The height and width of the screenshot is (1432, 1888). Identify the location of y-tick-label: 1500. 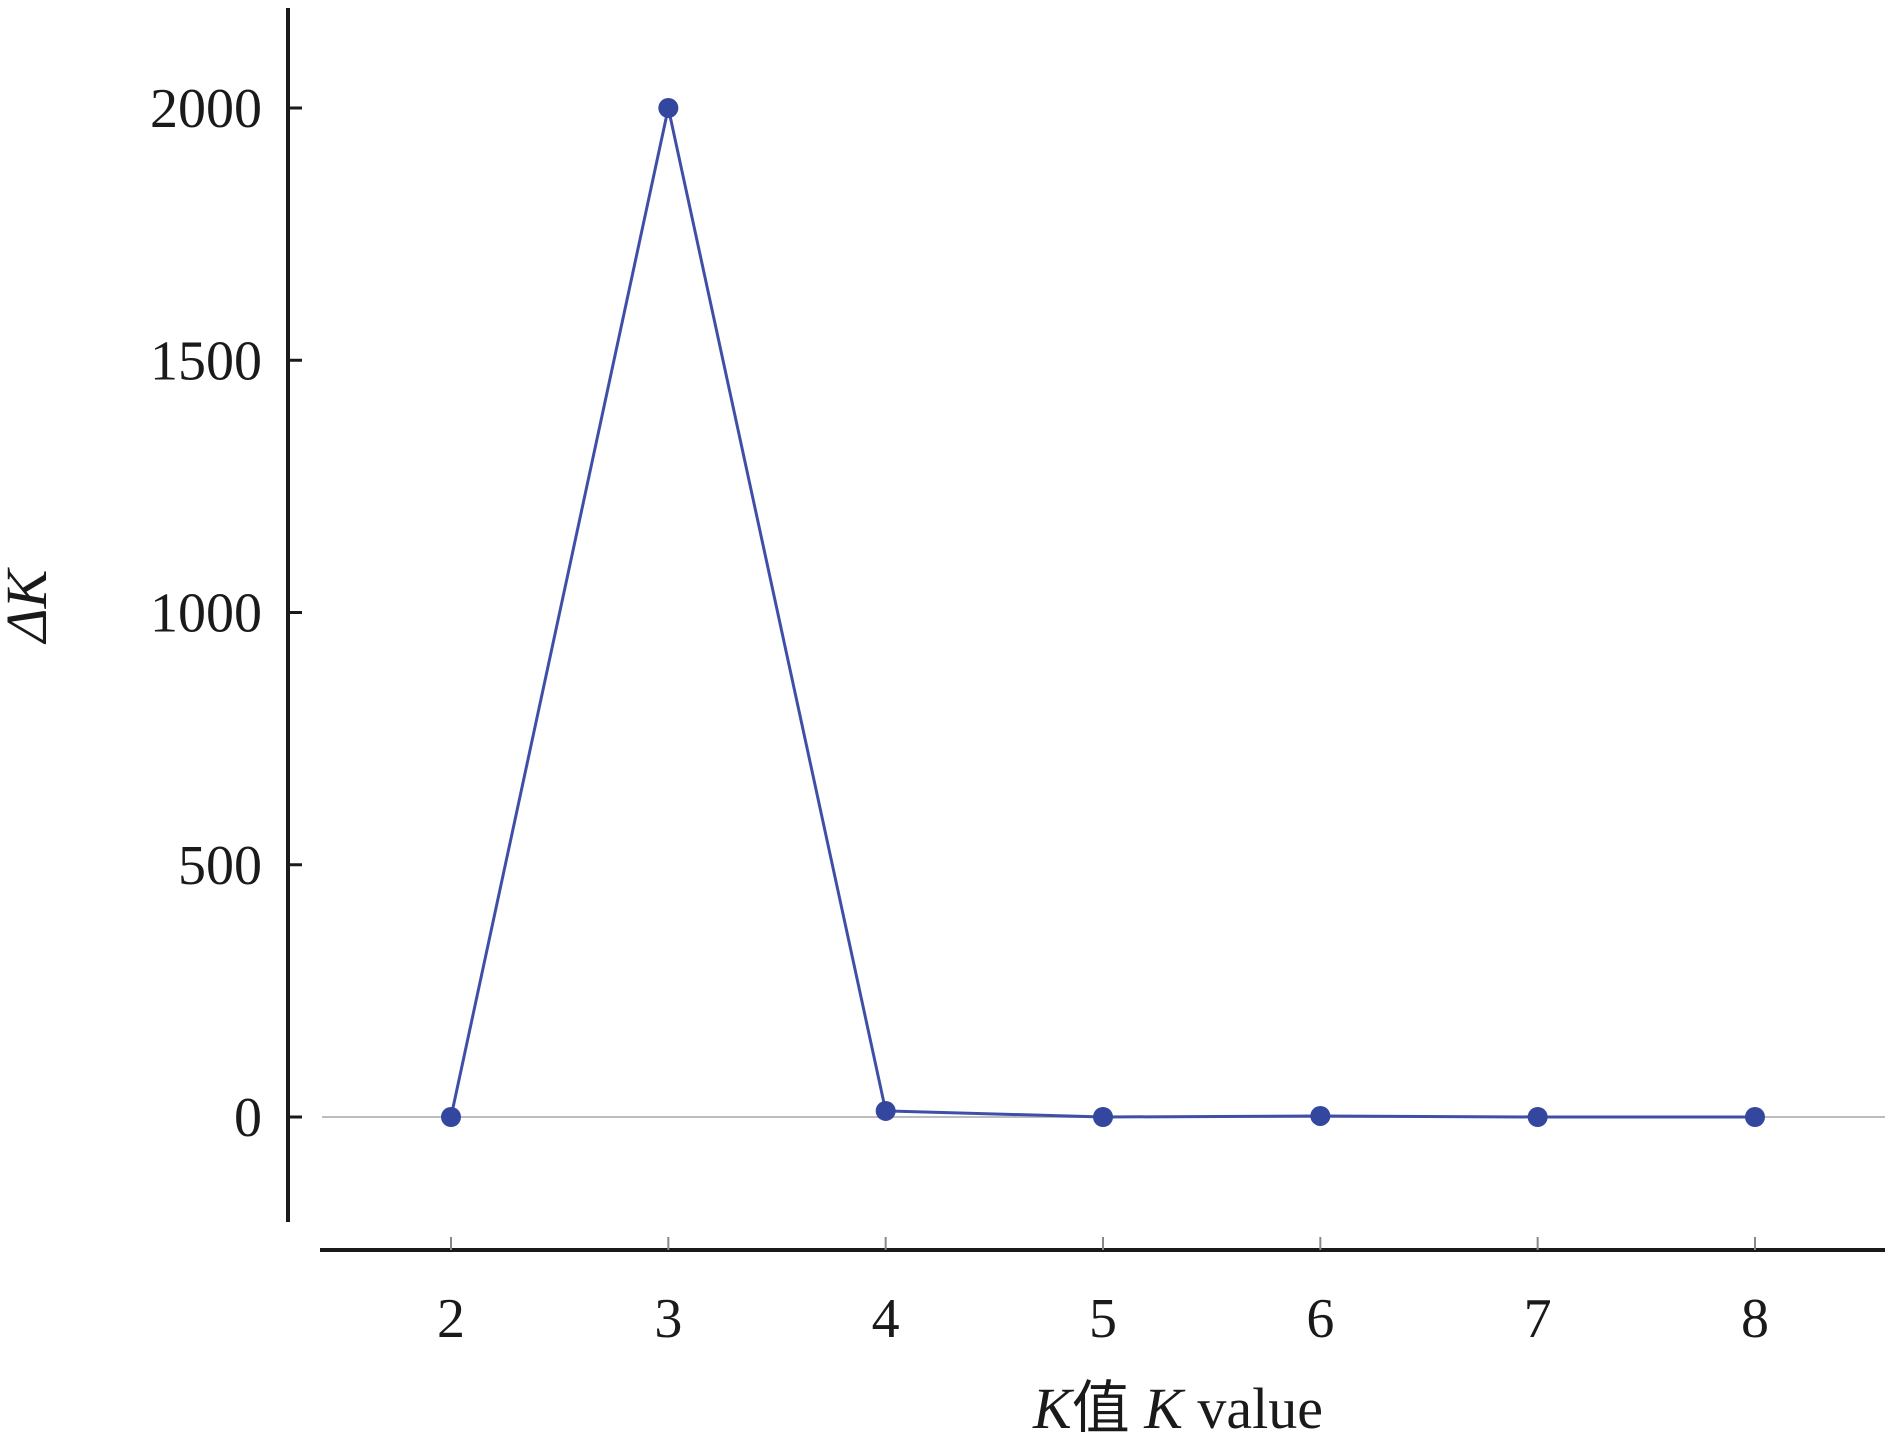
(206, 361).